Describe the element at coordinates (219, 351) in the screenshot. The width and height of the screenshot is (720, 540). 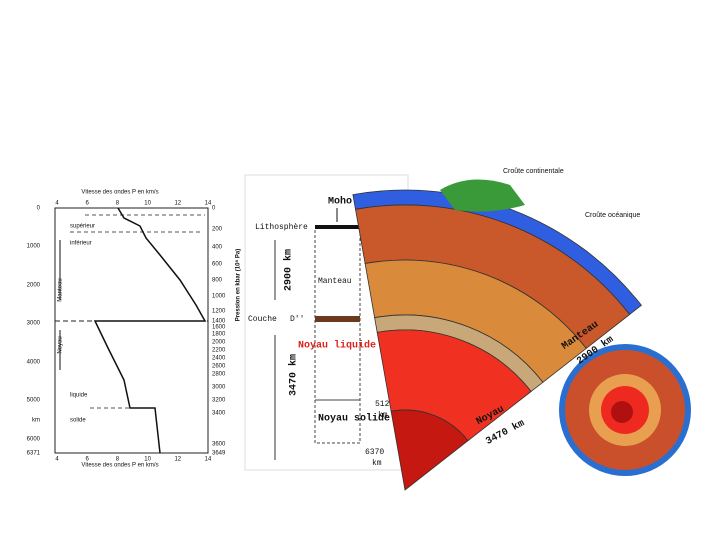
I see `tick-label: 2200` at that location.